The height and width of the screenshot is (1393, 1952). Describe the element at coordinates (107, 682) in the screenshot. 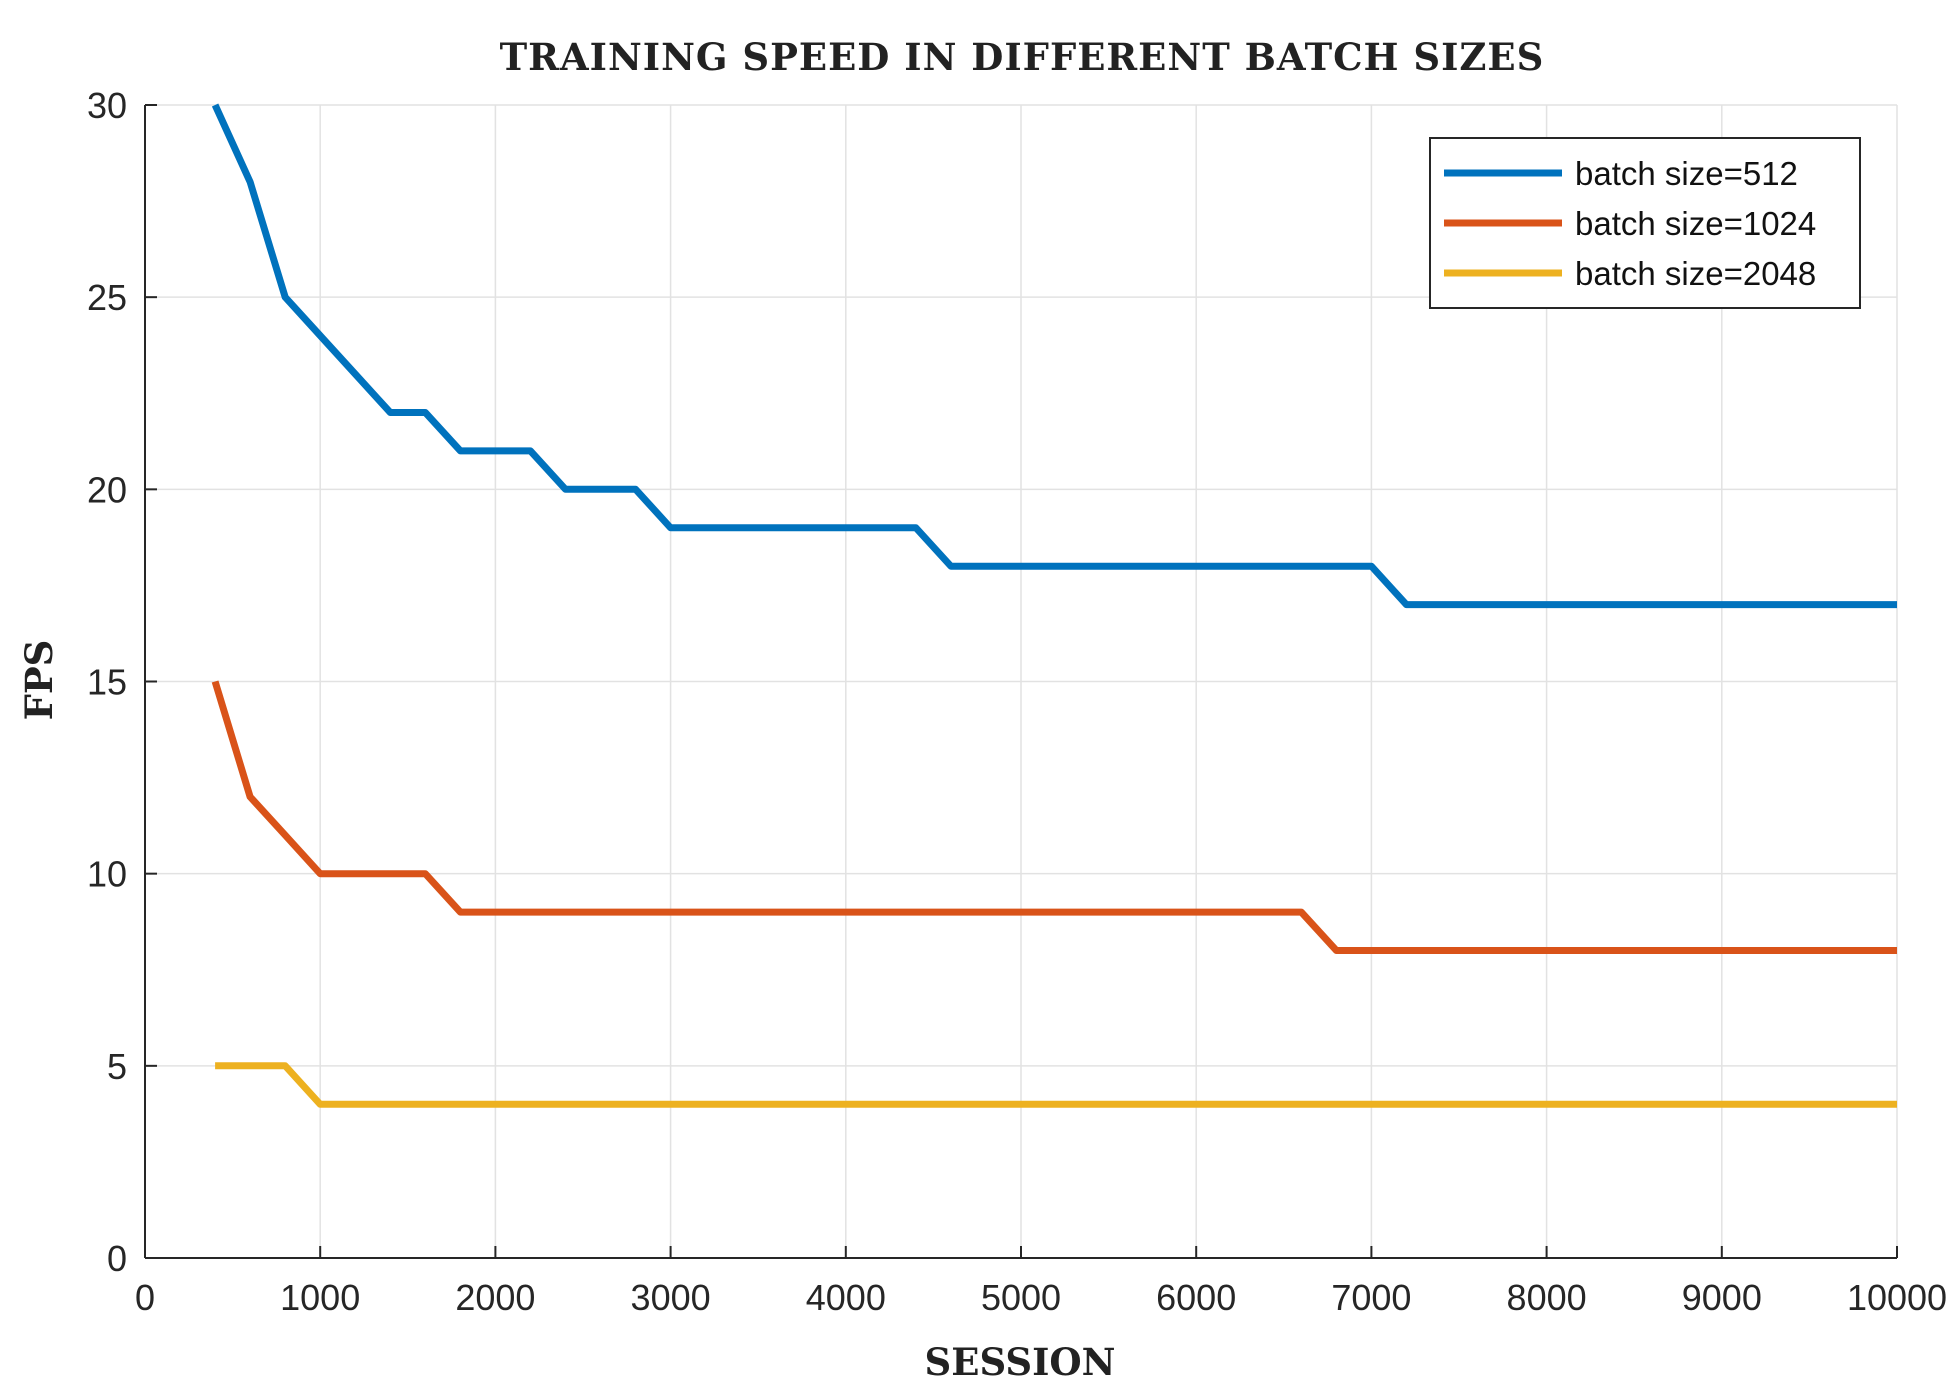

I see `y-tick-label: 15` at that location.